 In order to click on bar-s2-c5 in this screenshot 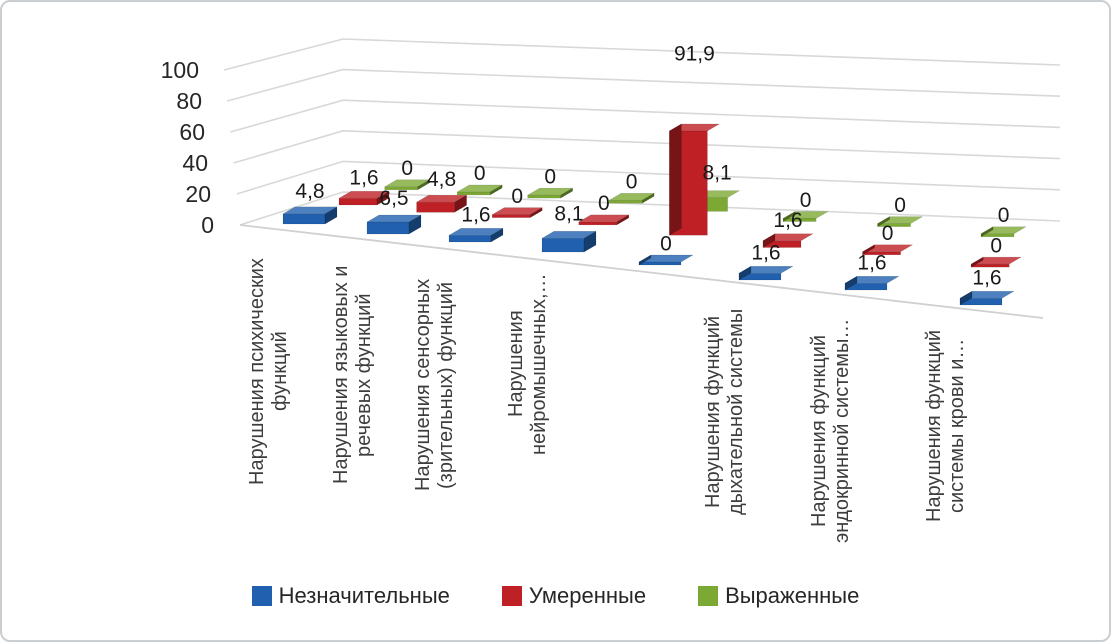, I will do `click(806, 216)`.